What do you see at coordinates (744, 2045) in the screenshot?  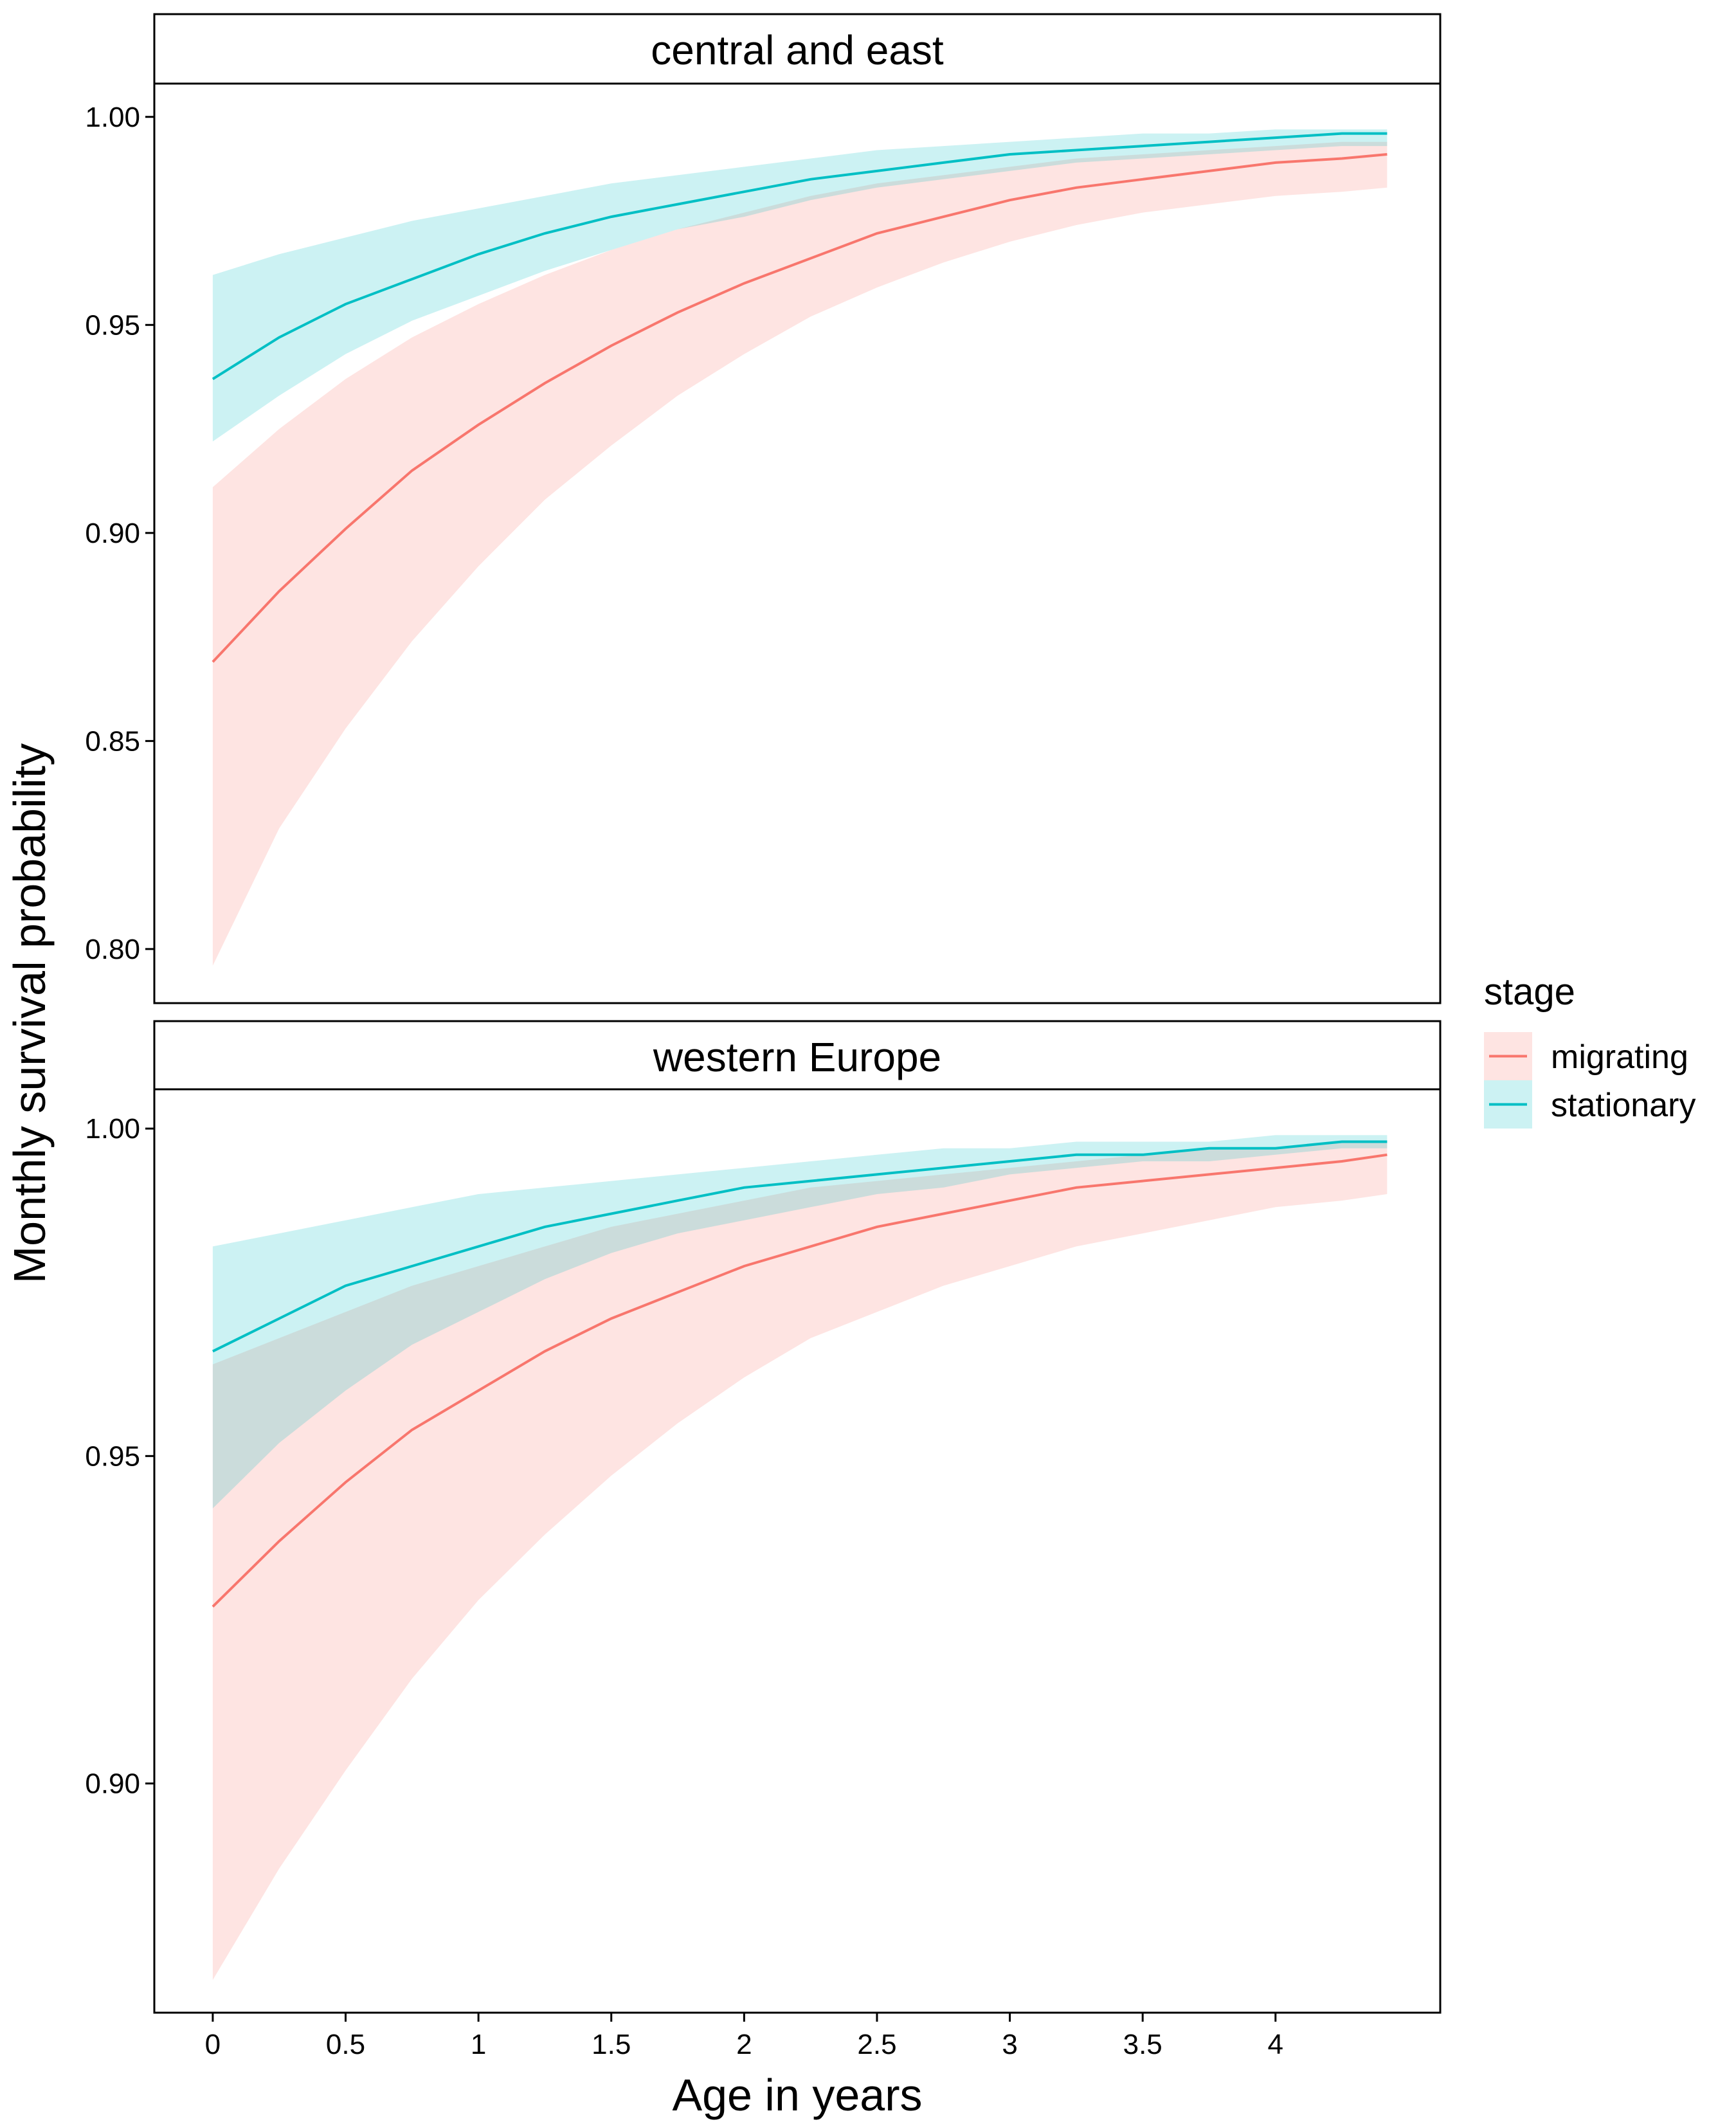 I see `x-tick-label: 2` at bounding box center [744, 2045].